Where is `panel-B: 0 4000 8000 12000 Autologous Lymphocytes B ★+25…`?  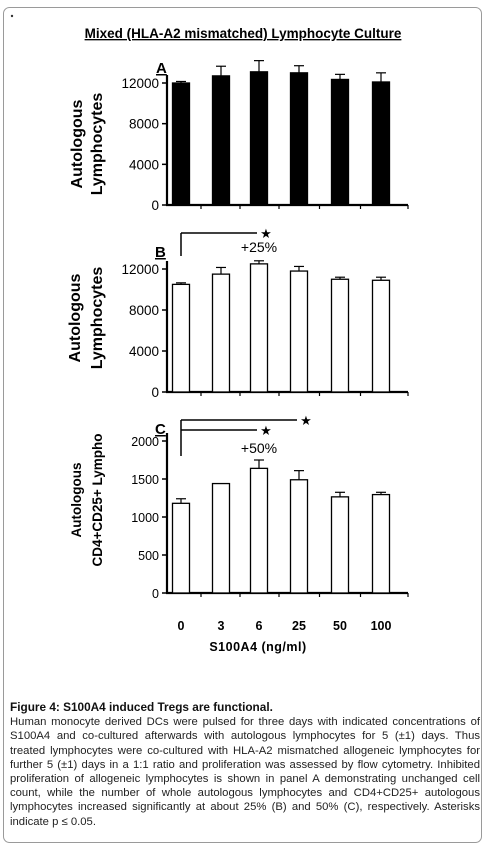
panel-B: 0 4000 8000 12000 Autologous Lymphocytes B ★+25… is located at coordinates (238, 313).